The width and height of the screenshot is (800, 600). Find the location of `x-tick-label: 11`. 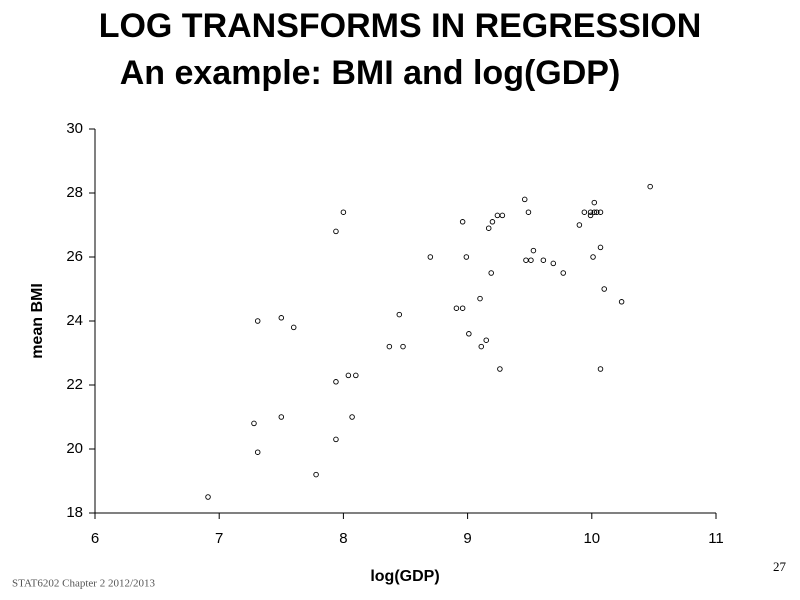

x-tick-label: 11 is located at coordinates (716, 538).